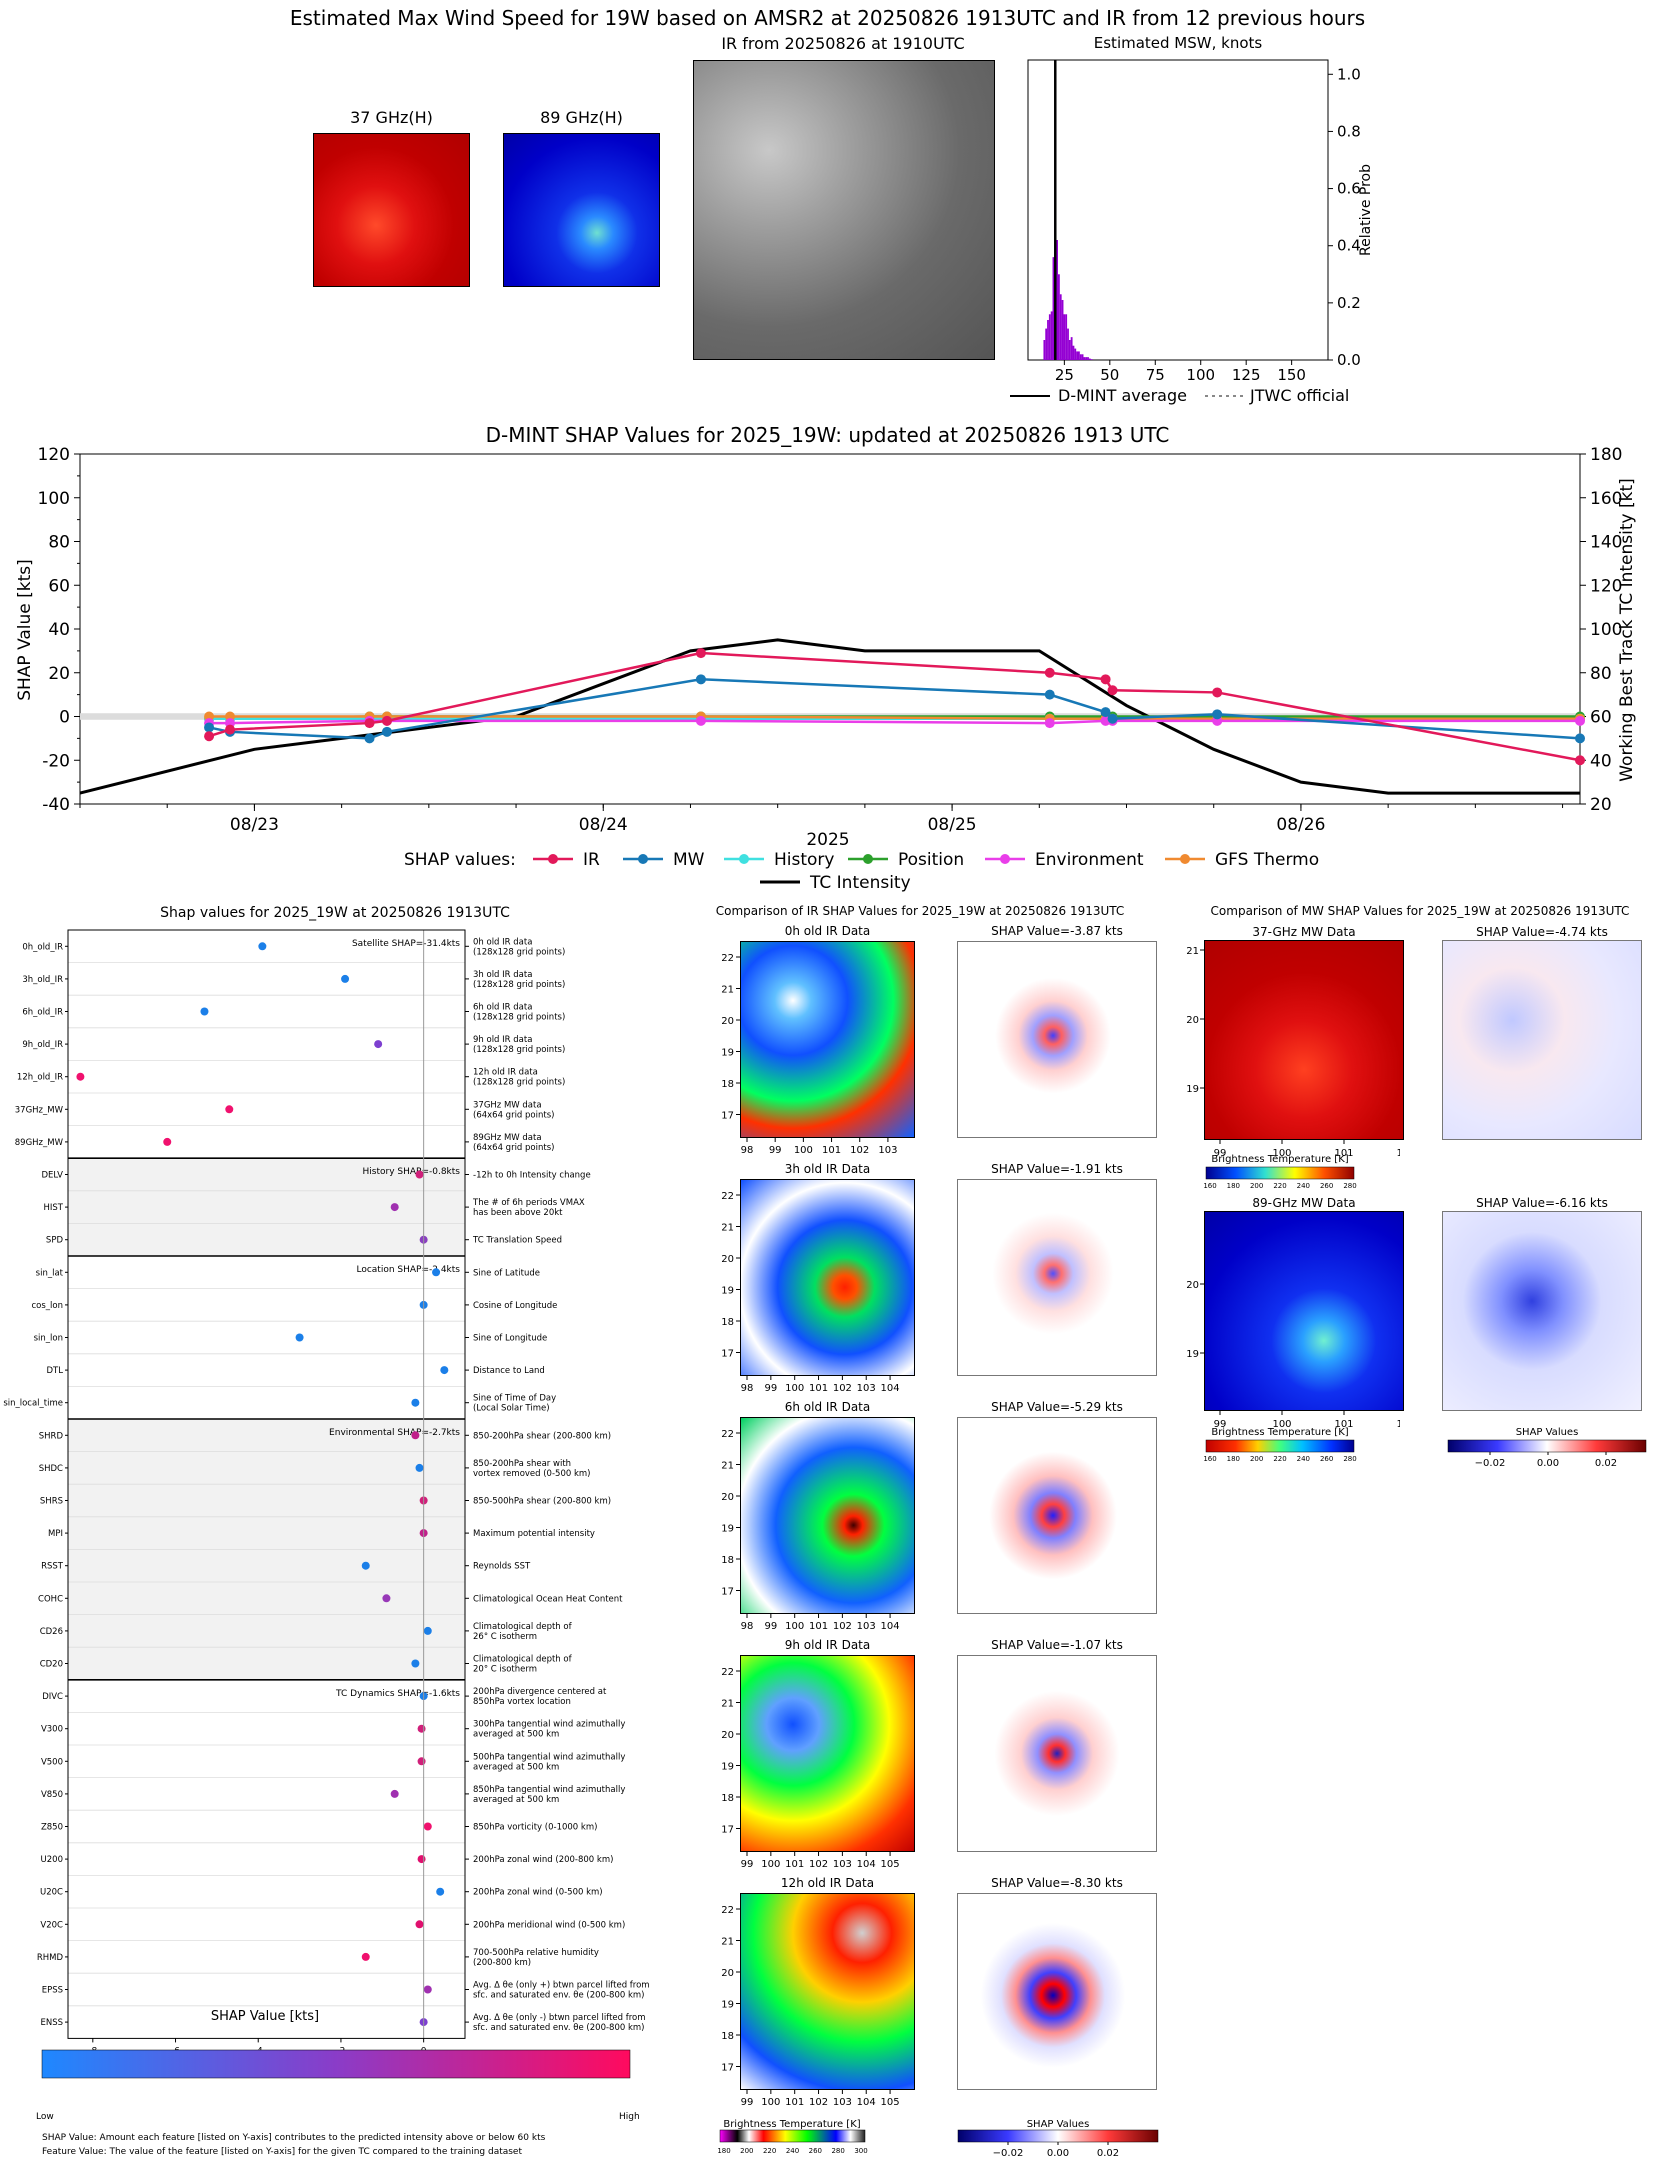  I want to click on mw89-cbar-tick: 200, so click(1256, 1459).